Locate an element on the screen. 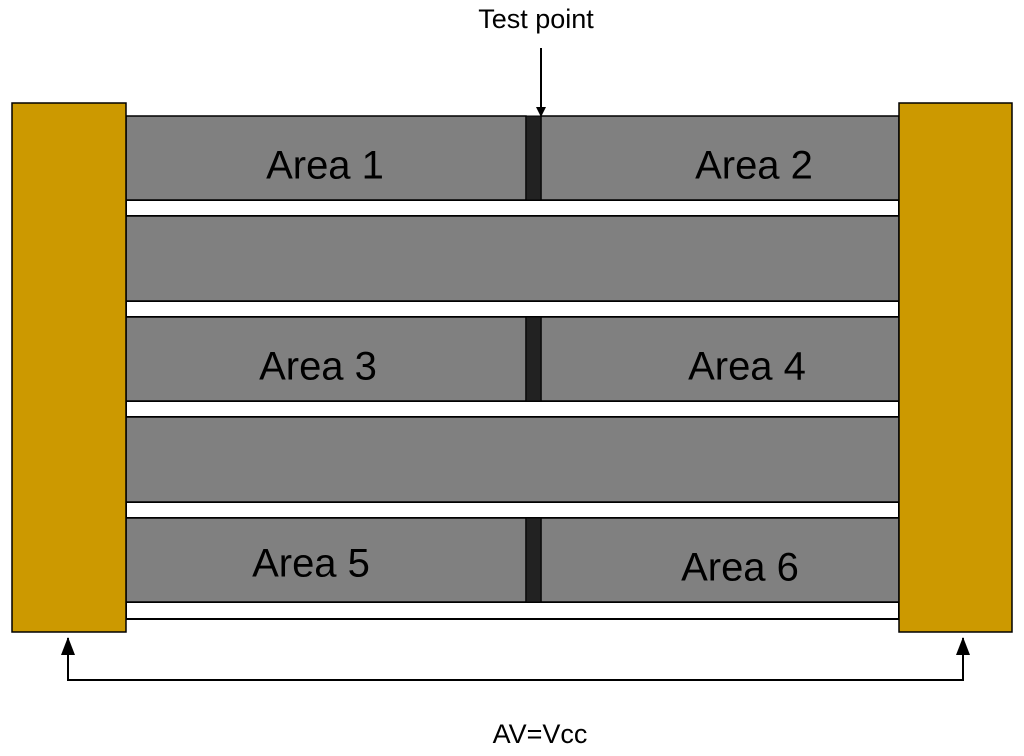 The image size is (1024, 756). area-2-bar is located at coordinates (720, 158).